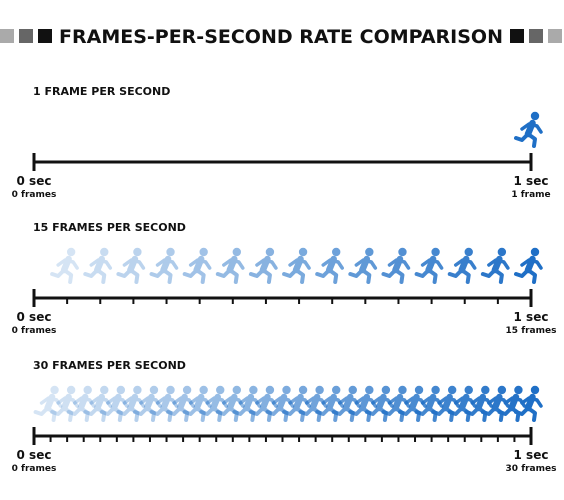 Image resolution: width=564 pixels, height=500 pixels. I want to click on end-frames: 15 frames, so click(531, 331).